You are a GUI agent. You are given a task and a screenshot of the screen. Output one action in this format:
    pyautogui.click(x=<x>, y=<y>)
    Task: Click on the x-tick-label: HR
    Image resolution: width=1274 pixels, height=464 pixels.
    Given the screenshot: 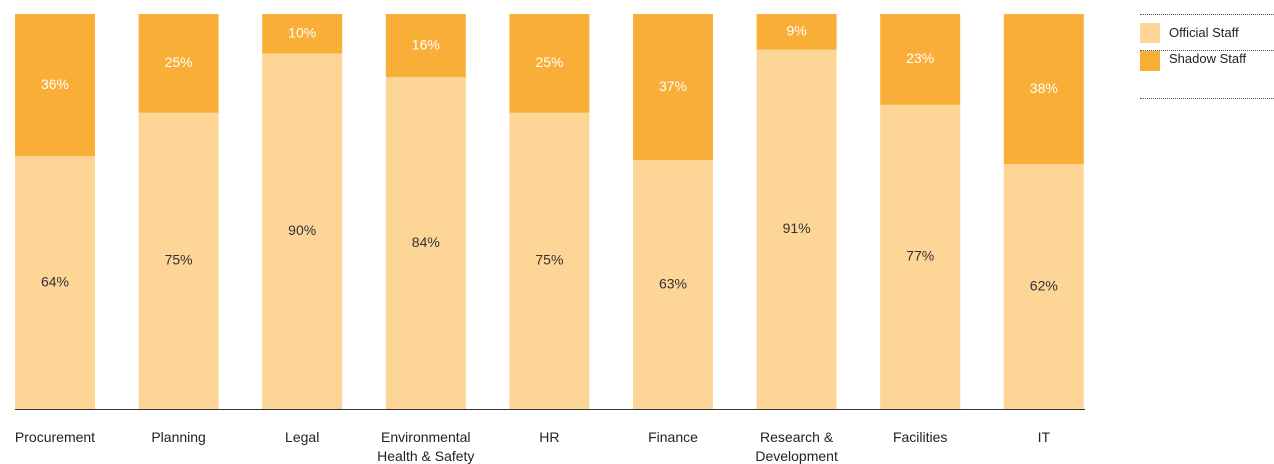 What is the action you would take?
    pyautogui.click(x=549, y=437)
    